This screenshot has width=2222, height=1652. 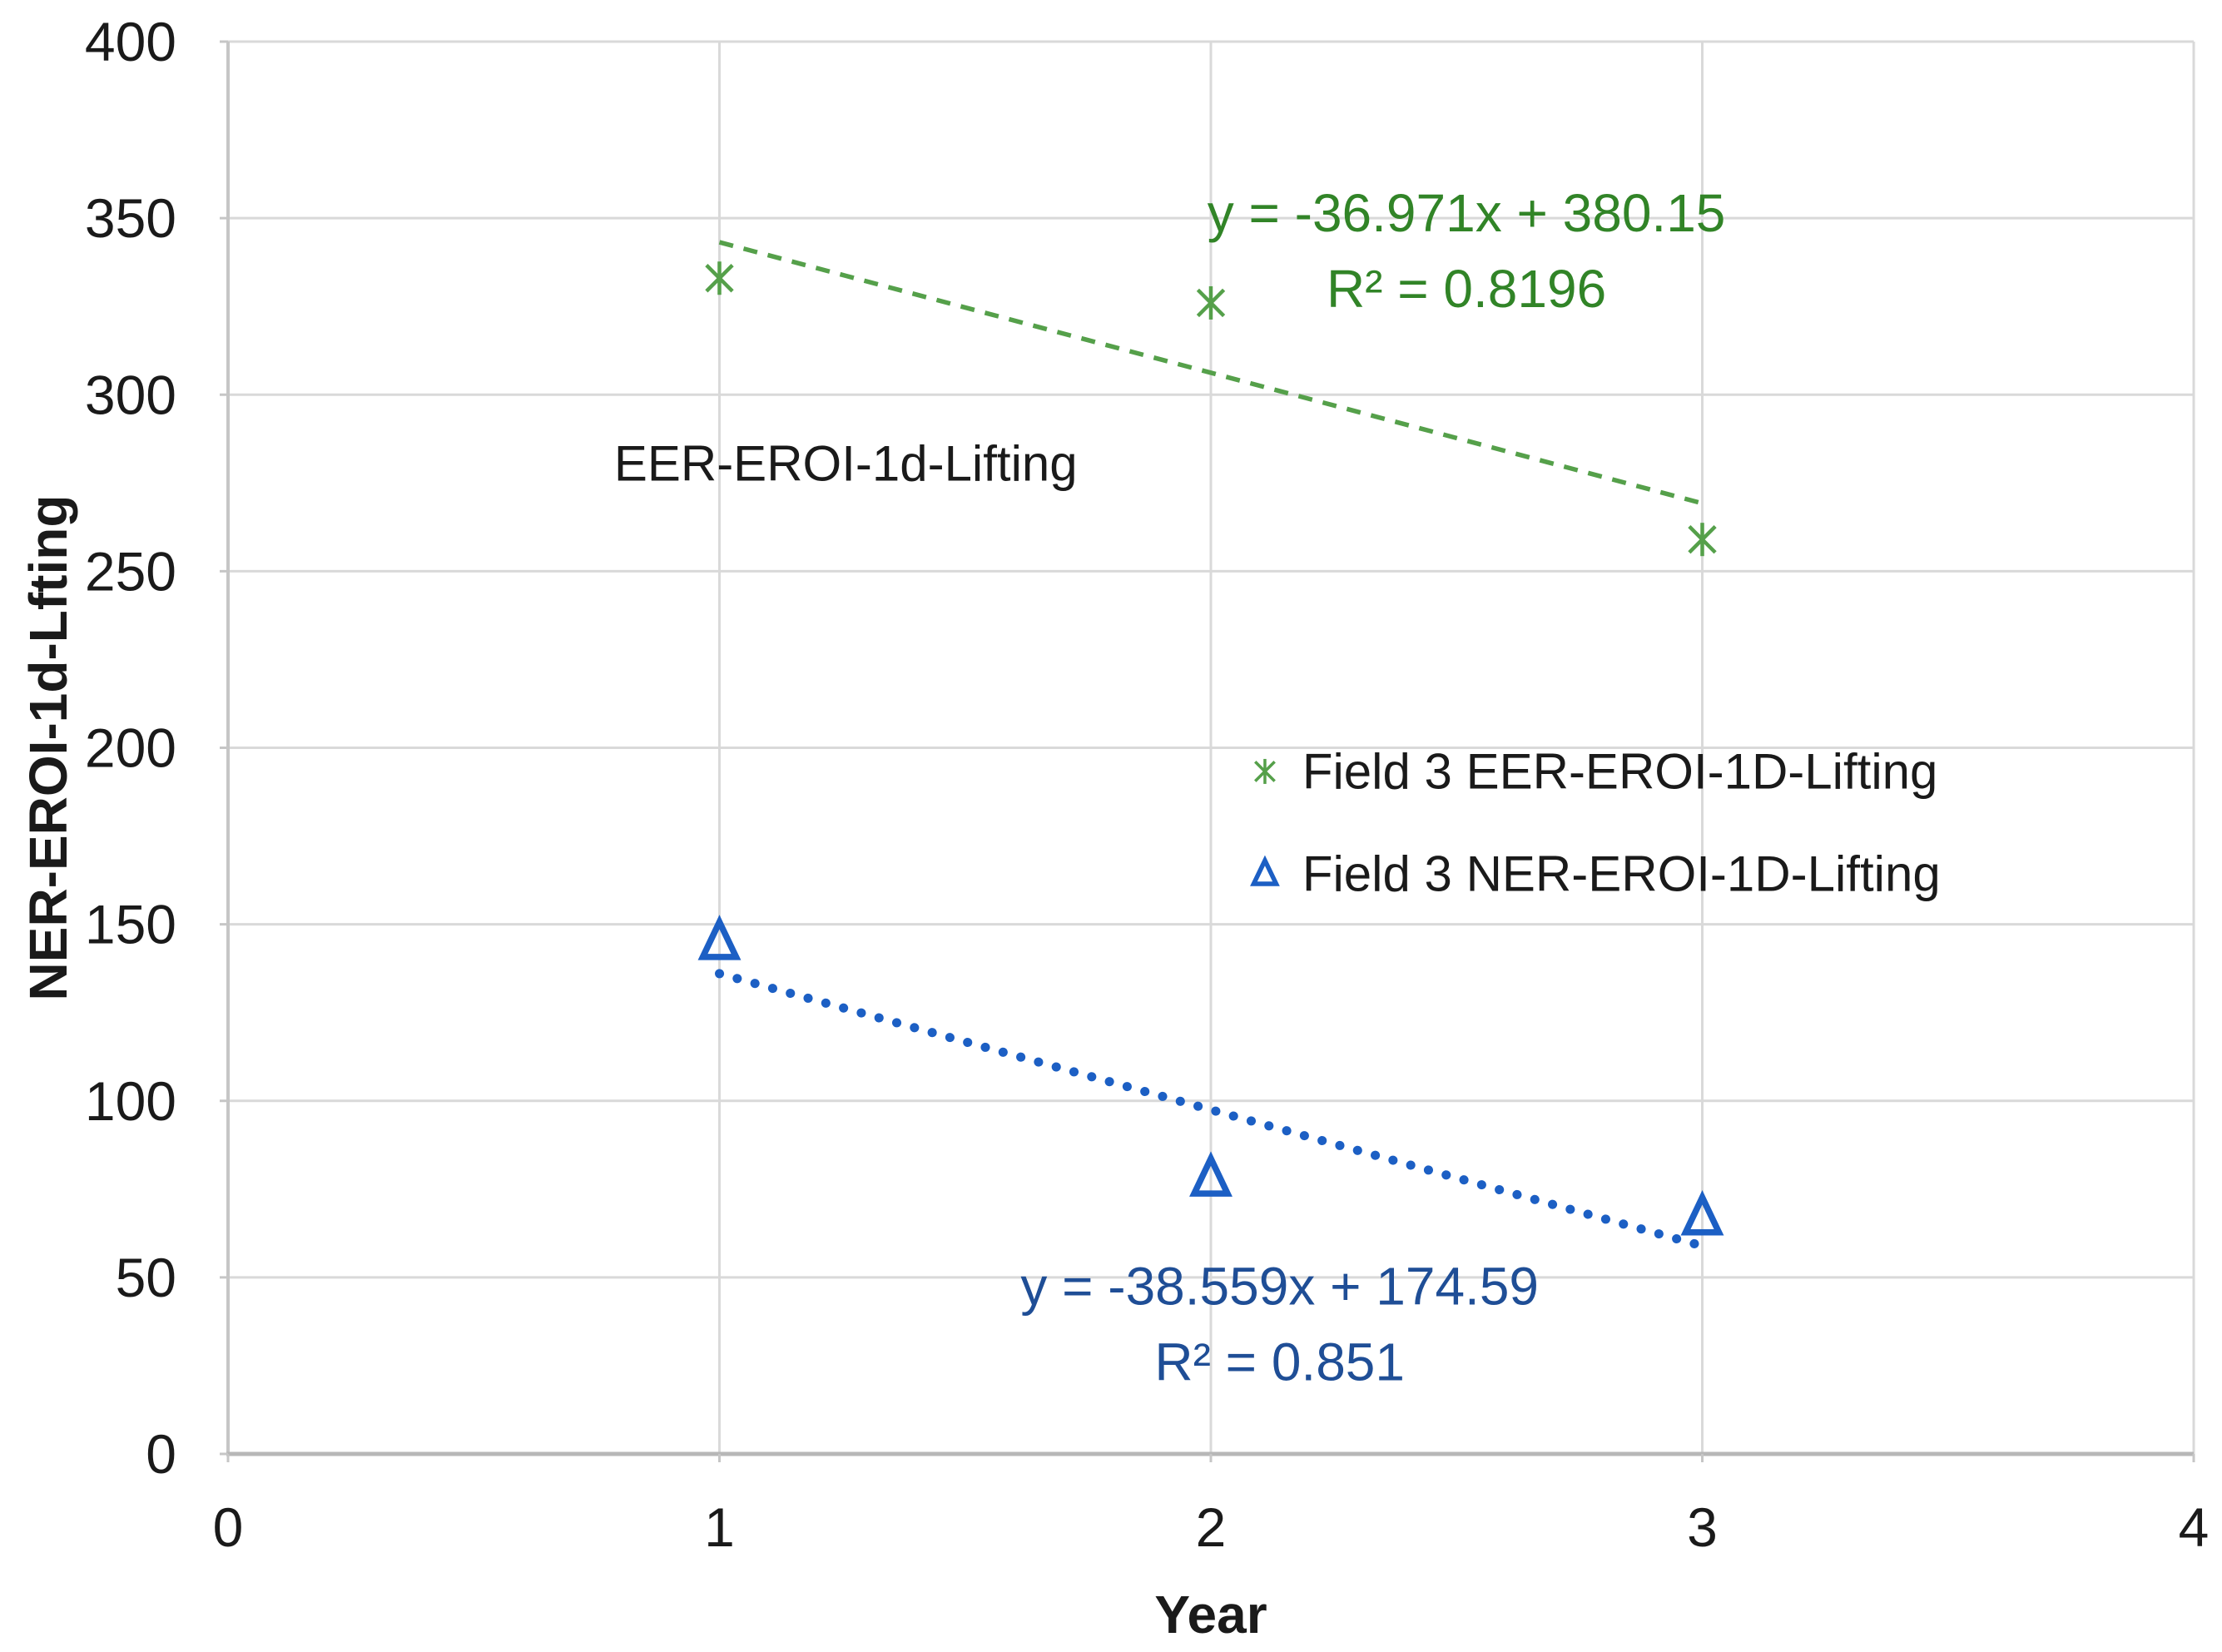 I want to click on x-tick-label: 2, so click(x=1211, y=1527).